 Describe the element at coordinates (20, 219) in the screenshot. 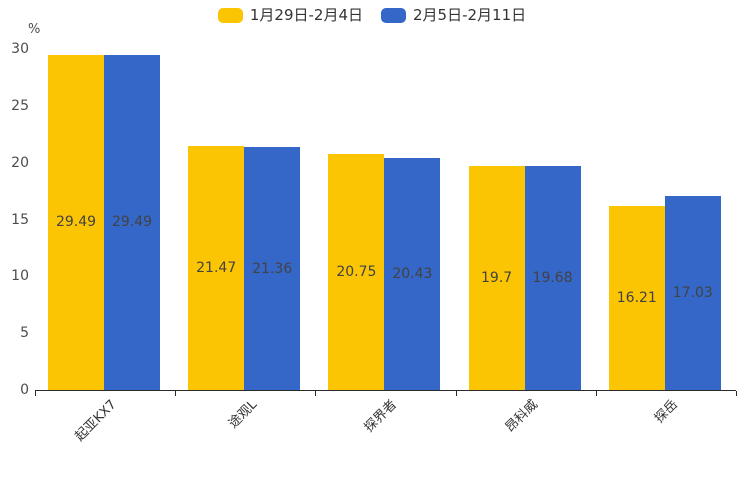

I see `y-tick-label: 15` at that location.